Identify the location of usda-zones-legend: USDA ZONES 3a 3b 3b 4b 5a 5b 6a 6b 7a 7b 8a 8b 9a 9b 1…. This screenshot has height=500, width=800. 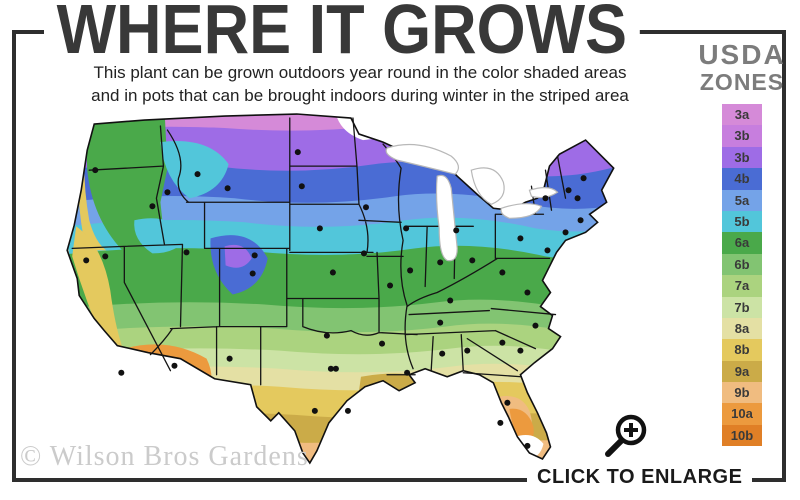
(742, 243).